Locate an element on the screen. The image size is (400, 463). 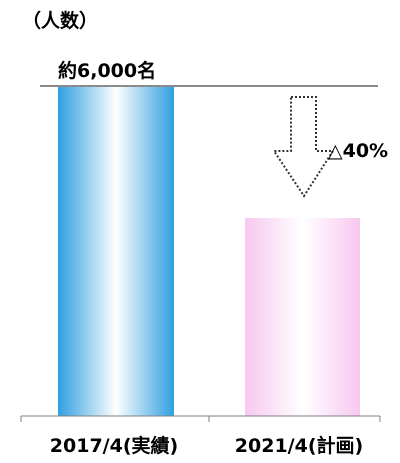
decrease-annotation: △40% is located at coordinates (358, 151).